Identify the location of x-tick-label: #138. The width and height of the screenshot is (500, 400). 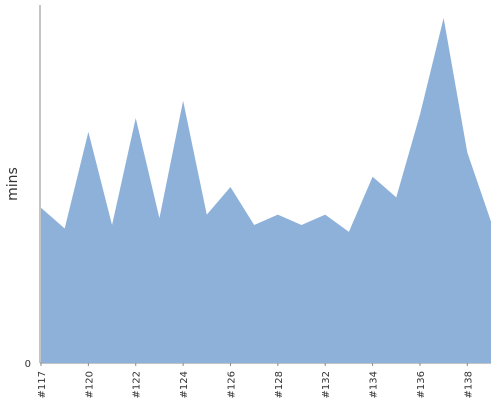
(468, 384).